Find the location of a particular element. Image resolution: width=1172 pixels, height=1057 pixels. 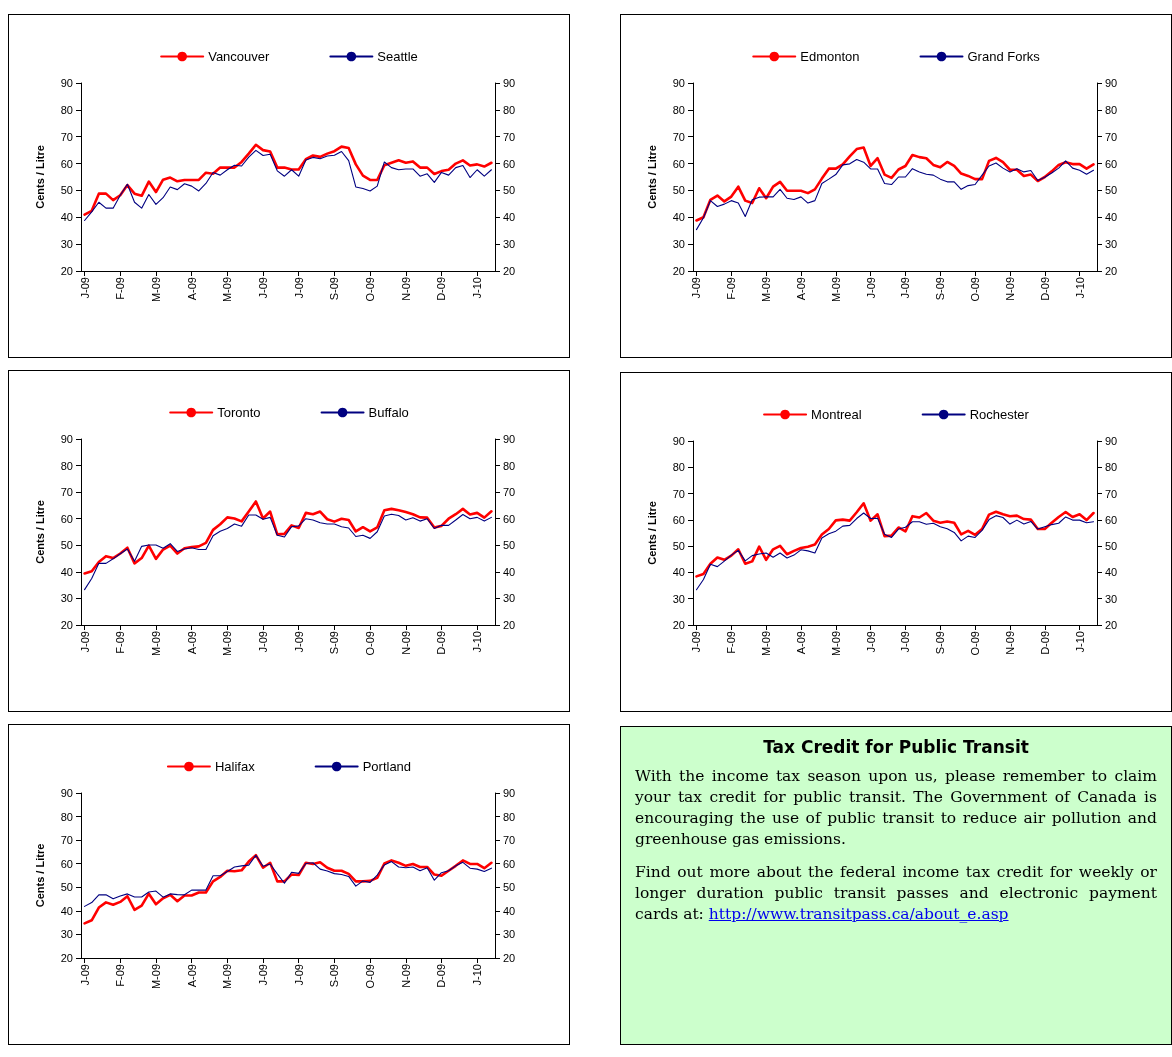

legend-label: Toronto is located at coordinates (239, 412).